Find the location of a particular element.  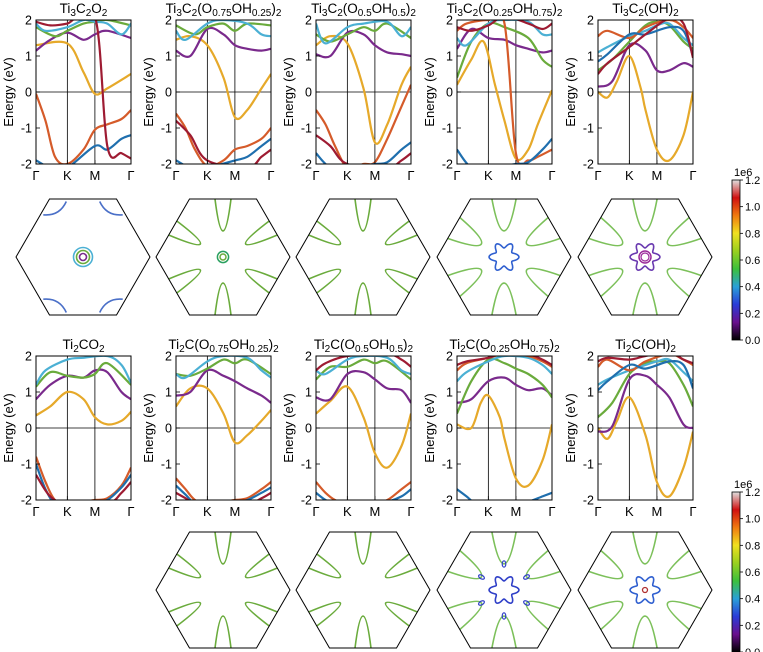

brillouin-zone-hexagon is located at coordinates (223, 590).